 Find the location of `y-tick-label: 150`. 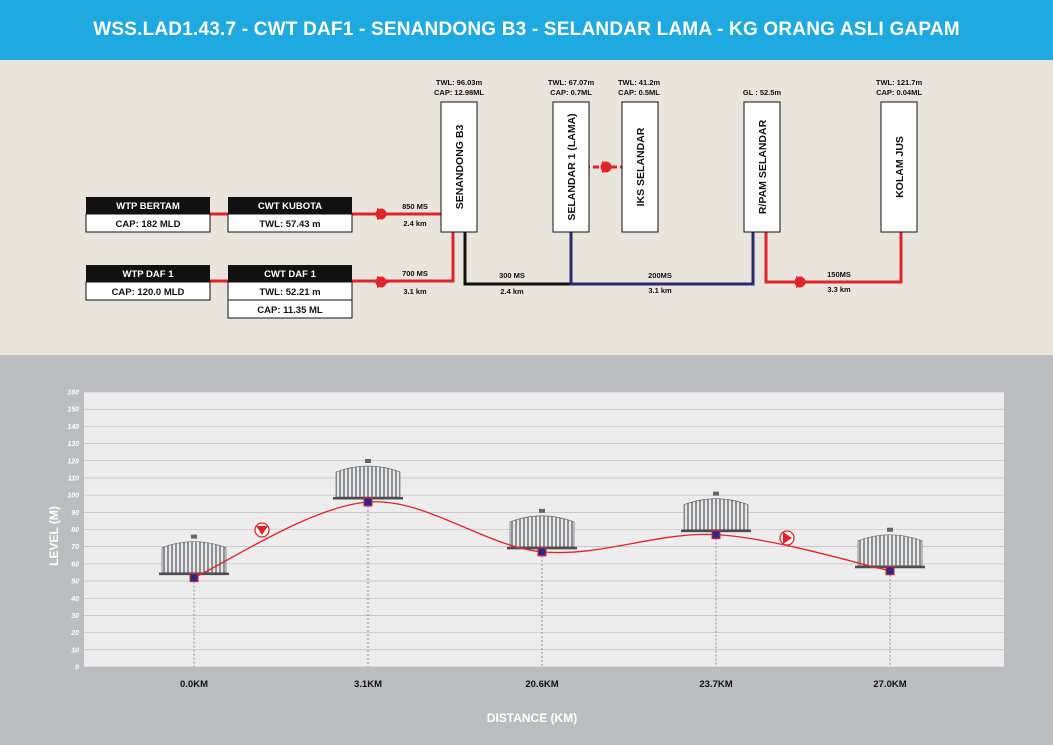

y-tick-label: 150 is located at coordinates (73, 410).